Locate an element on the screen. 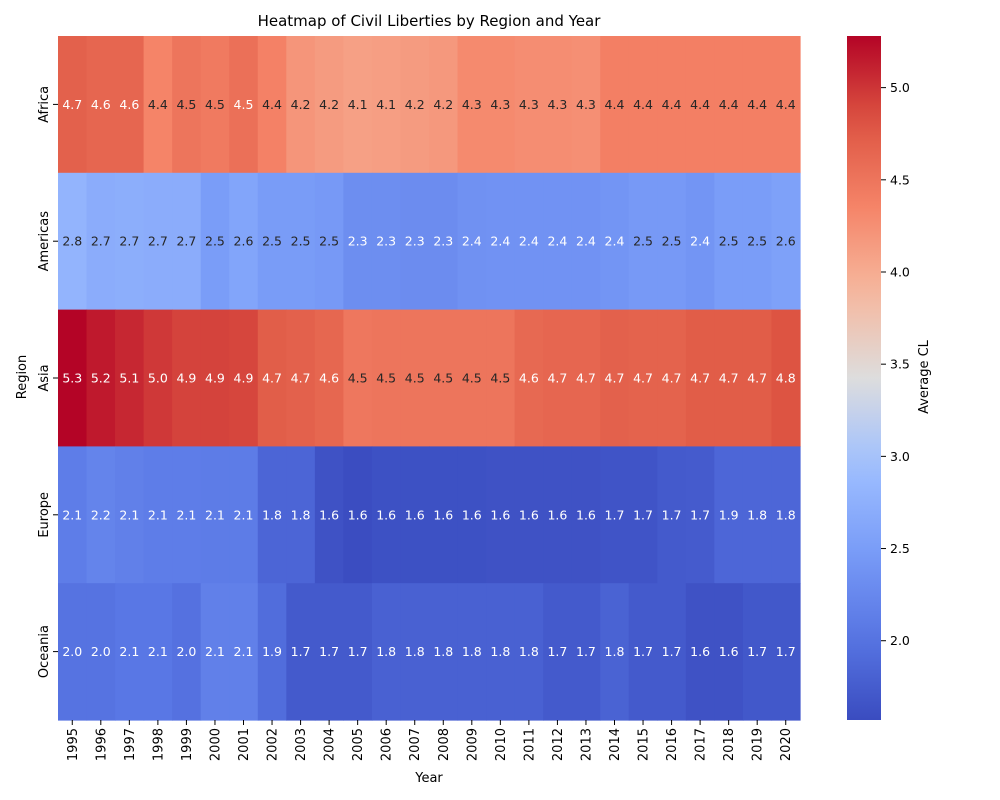 The width and height of the screenshot is (1000, 800). cell-value-label: 2.7 is located at coordinates (101, 241).